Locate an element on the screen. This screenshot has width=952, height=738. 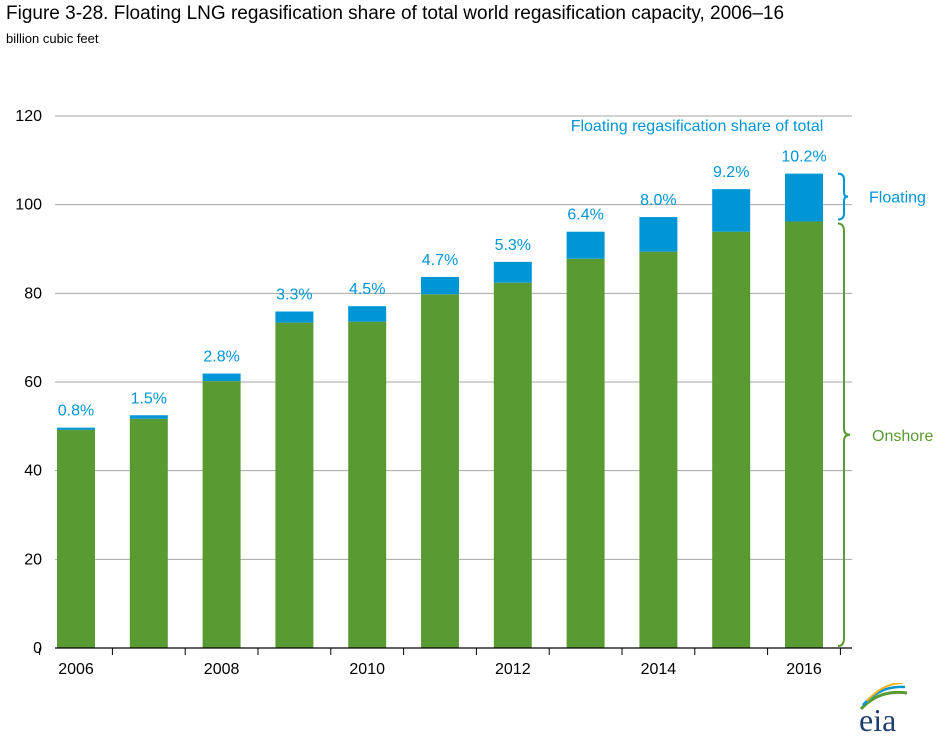
data-label: 1.5% is located at coordinates (149, 398).